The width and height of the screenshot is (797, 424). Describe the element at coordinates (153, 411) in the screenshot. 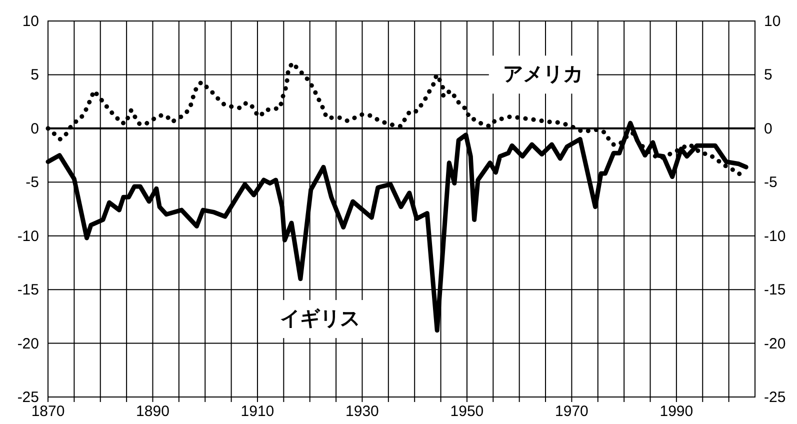

I see `x-tick-label: 1890` at that location.